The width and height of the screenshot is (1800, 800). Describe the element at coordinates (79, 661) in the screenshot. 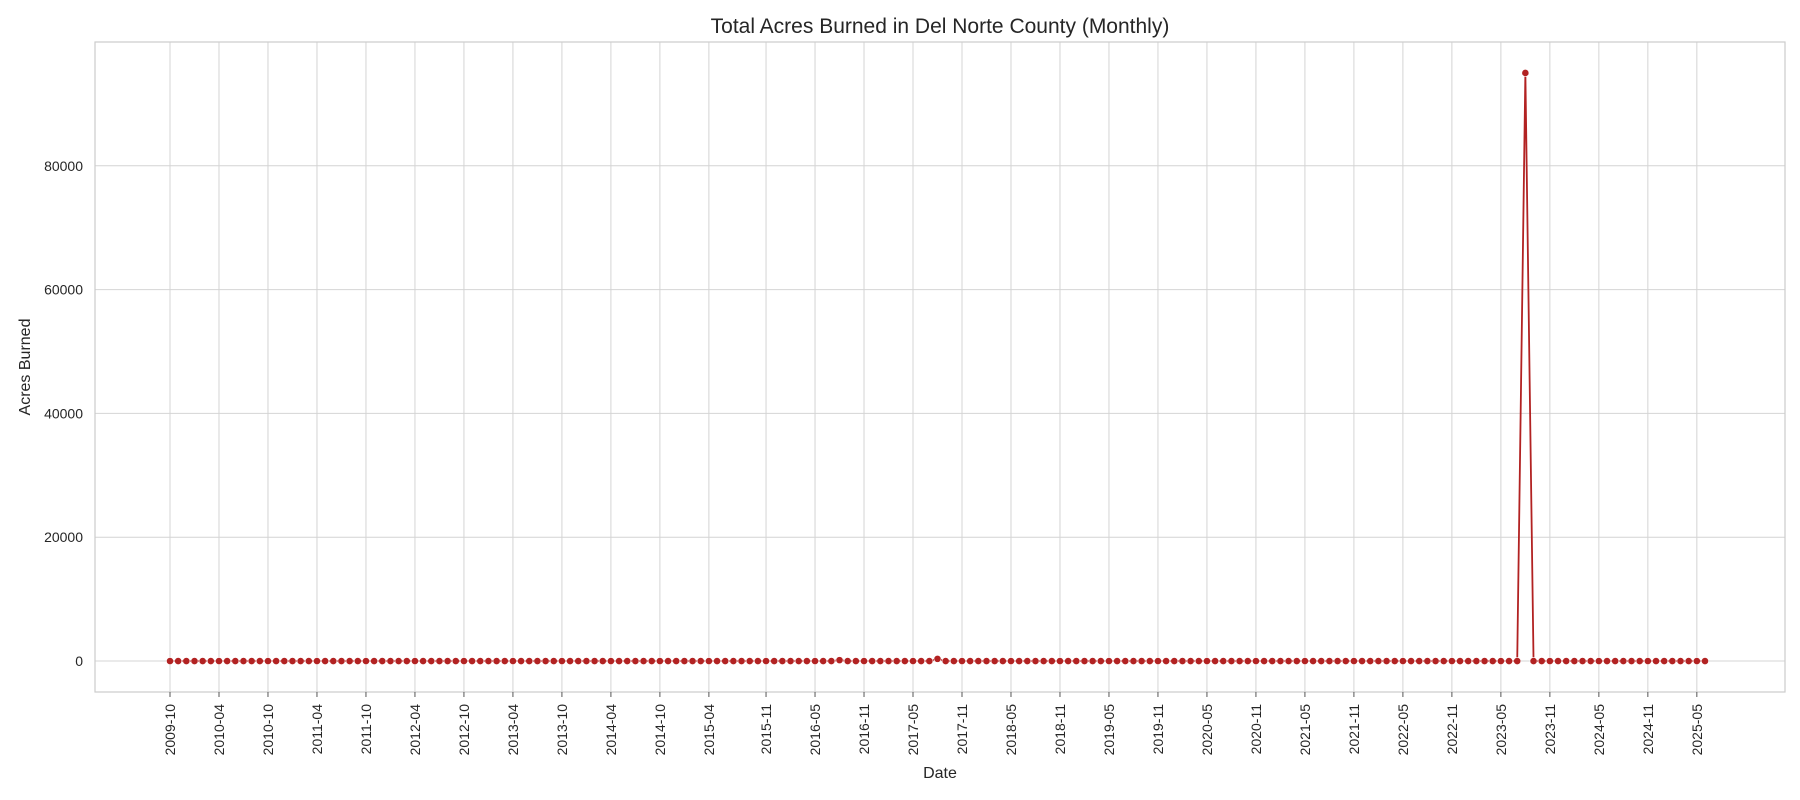

I see `y-tick-label: 0` at that location.